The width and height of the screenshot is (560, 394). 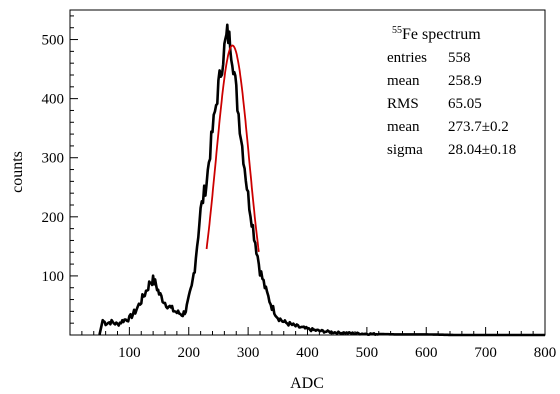 I want to click on gaussian-fit-line, so click(x=232, y=148).